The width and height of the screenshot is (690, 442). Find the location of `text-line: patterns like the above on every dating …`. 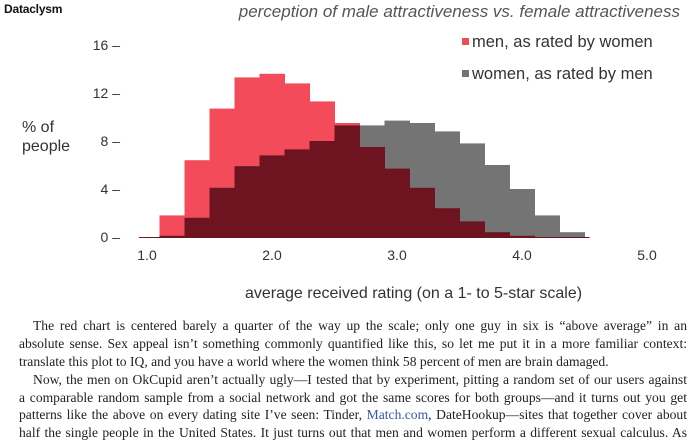

text-line: patterns like the above on every dating … is located at coordinates (353, 415).